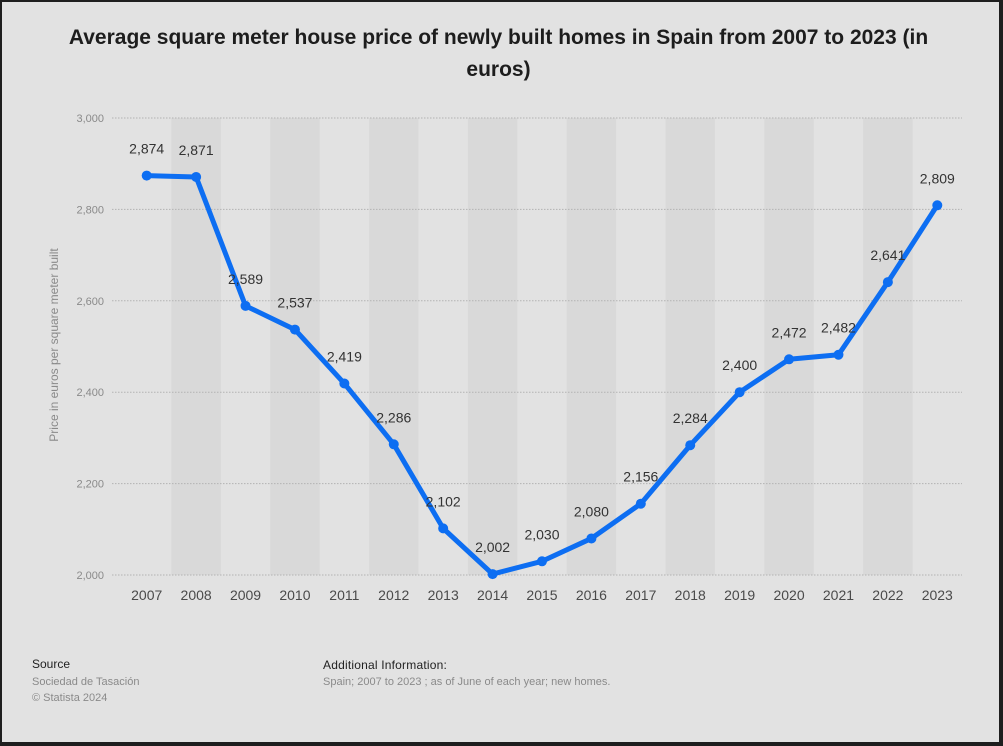 This screenshot has height=746, width=1003. Describe the element at coordinates (245, 595) in the screenshot. I see `x-tick-label: 2009` at that location.